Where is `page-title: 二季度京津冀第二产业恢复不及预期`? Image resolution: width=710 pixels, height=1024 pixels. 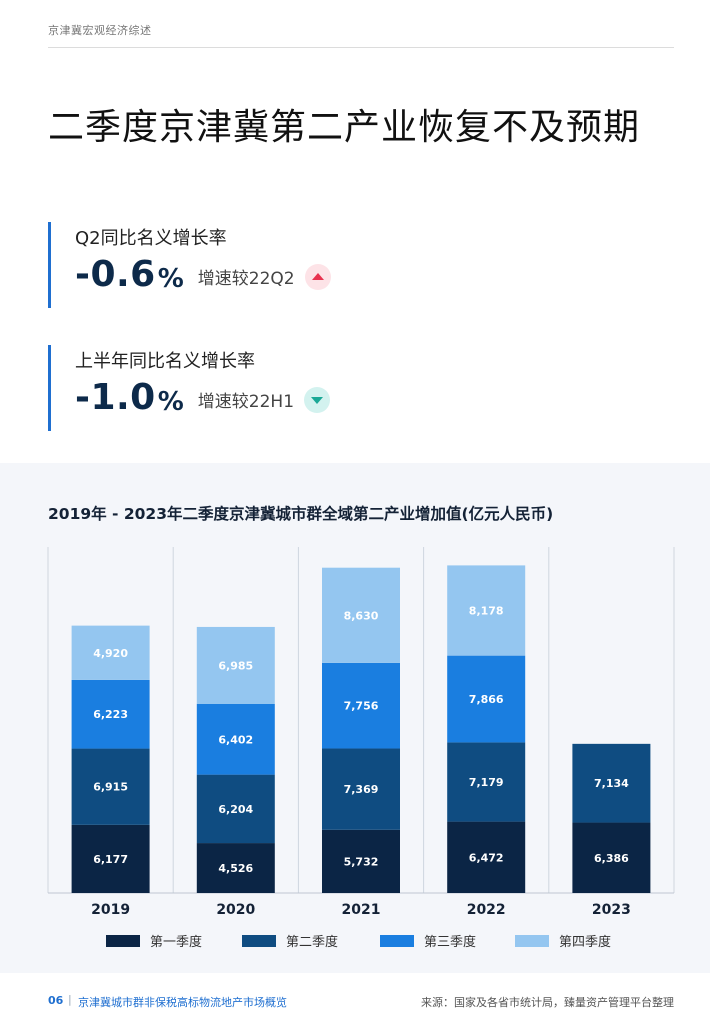 page-title: 二季度京津冀第二产业恢复不及预期 is located at coordinates (344, 127).